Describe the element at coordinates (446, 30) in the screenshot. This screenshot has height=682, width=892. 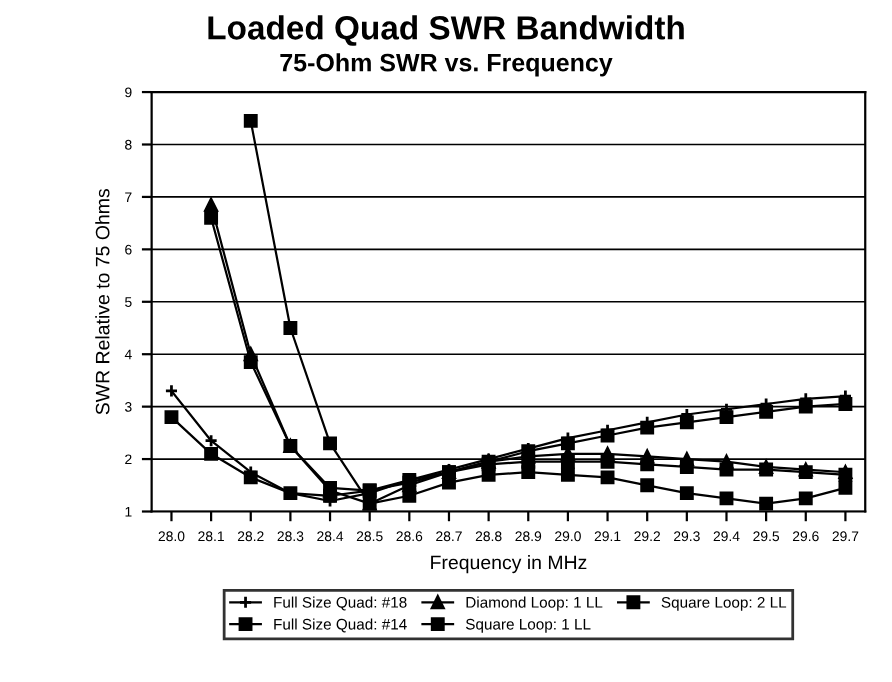
I see `chart-title: Loaded Quad SWR Bandwidth` at that location.